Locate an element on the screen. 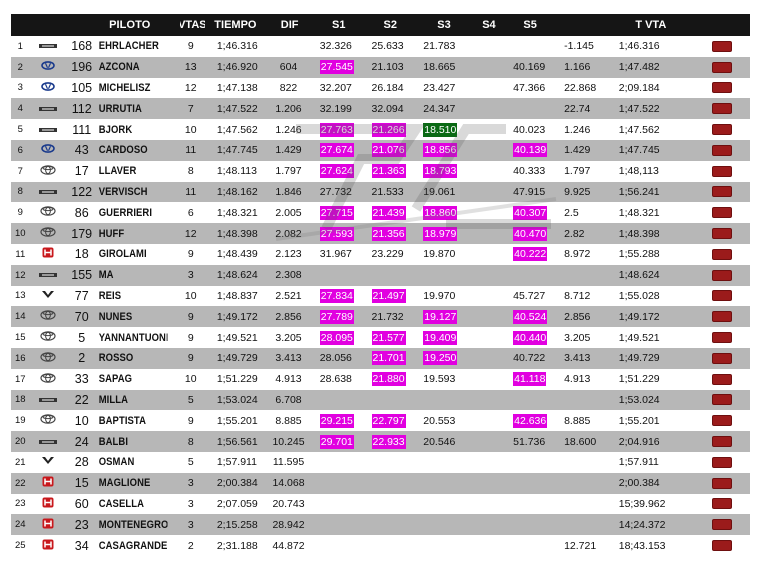 The image size is (760, 572). cell-time: 1;48.837 is located at coordinates (234, 296).